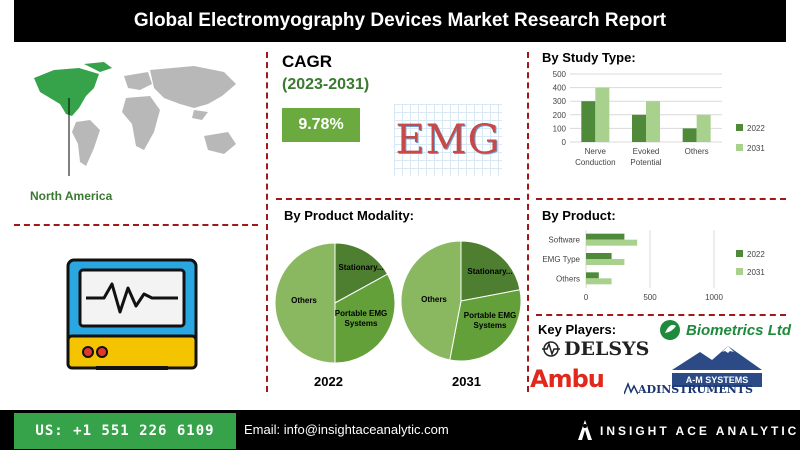 This screenshot has width=800, height=450. I want to click on y-tick-label: EMG Type, so click(561, 259).